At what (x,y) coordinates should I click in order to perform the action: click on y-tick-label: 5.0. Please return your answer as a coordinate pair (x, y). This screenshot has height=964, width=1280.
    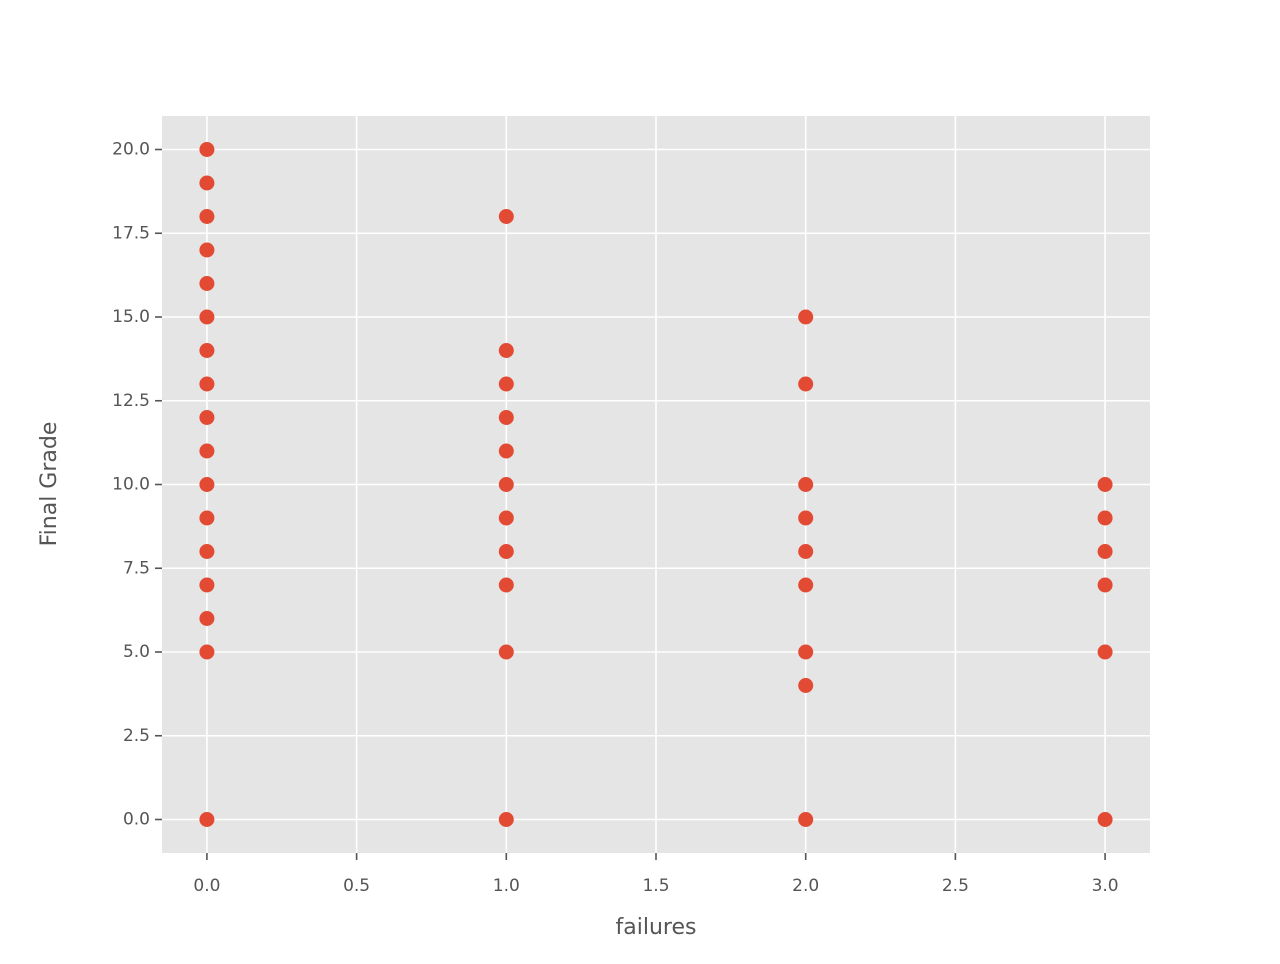
    Looking at the image, I should click on (136, 652).